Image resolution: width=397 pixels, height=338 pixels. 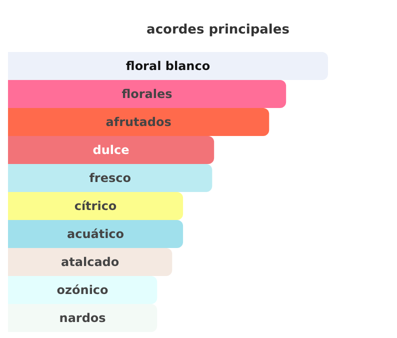 I want to click on y-tick-label: dulce, so click(x=111, y=150).